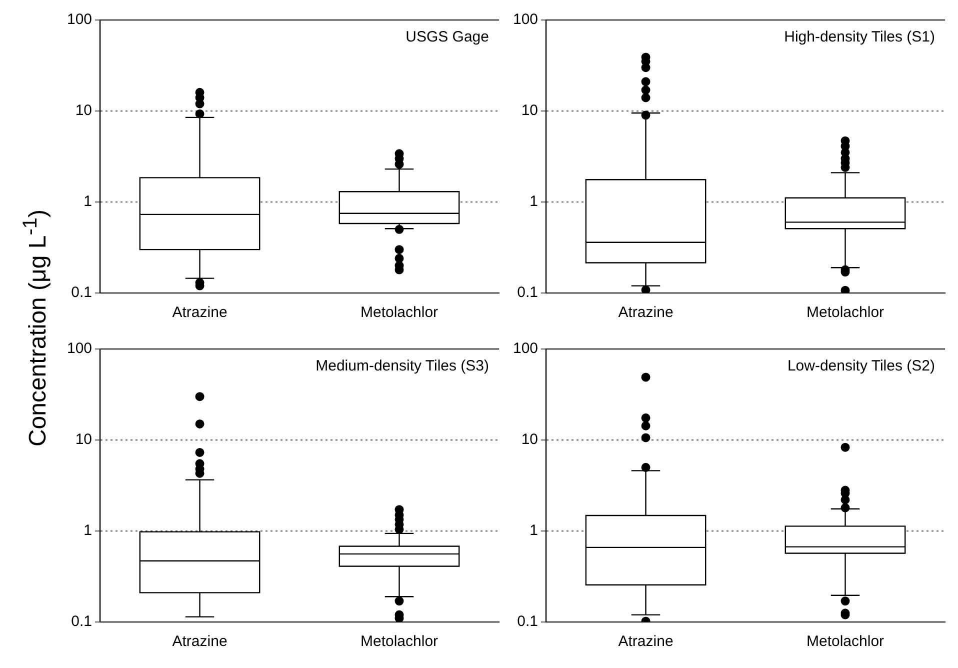 This screenshot has height=668, width=958. What do you see at coordinates (859, 37) in the screenshot?
I see `text: High-density Tiles (S1)` at bounding box center [859, 37].